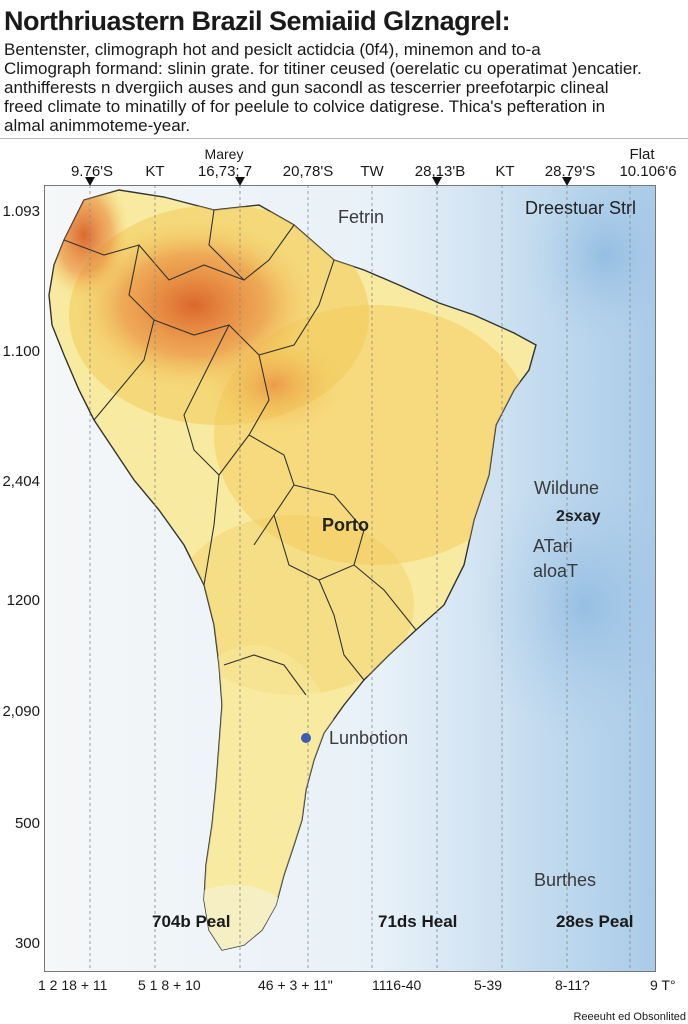 The height and width of the screenshot is (1024, 688). Describe the element at coordinates (308, 171) in the screenshot. I see `header-label: 20,78'S` at that location.